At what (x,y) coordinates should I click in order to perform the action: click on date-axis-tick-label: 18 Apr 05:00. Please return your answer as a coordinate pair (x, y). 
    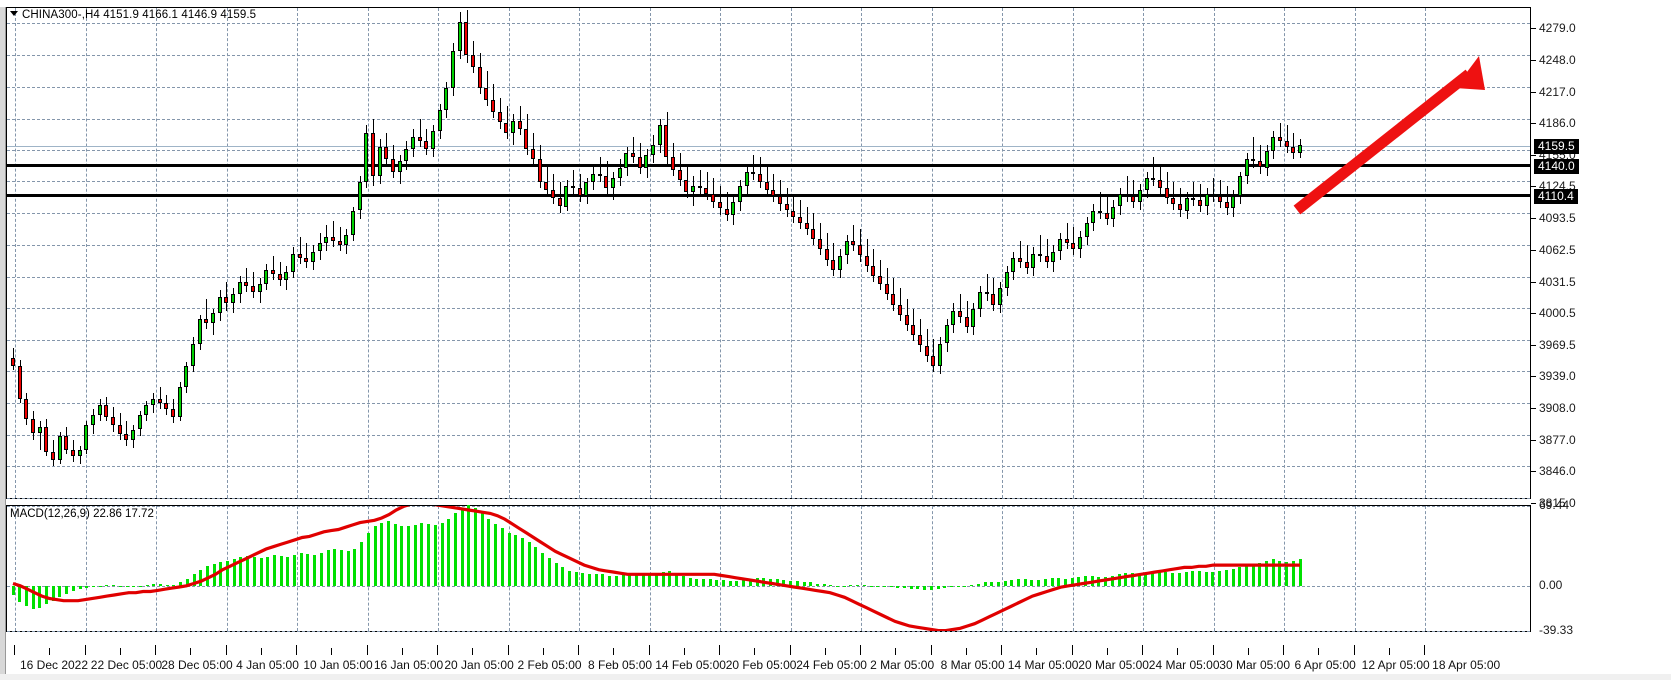
    Looking at the image, I should click on (1466, 665).